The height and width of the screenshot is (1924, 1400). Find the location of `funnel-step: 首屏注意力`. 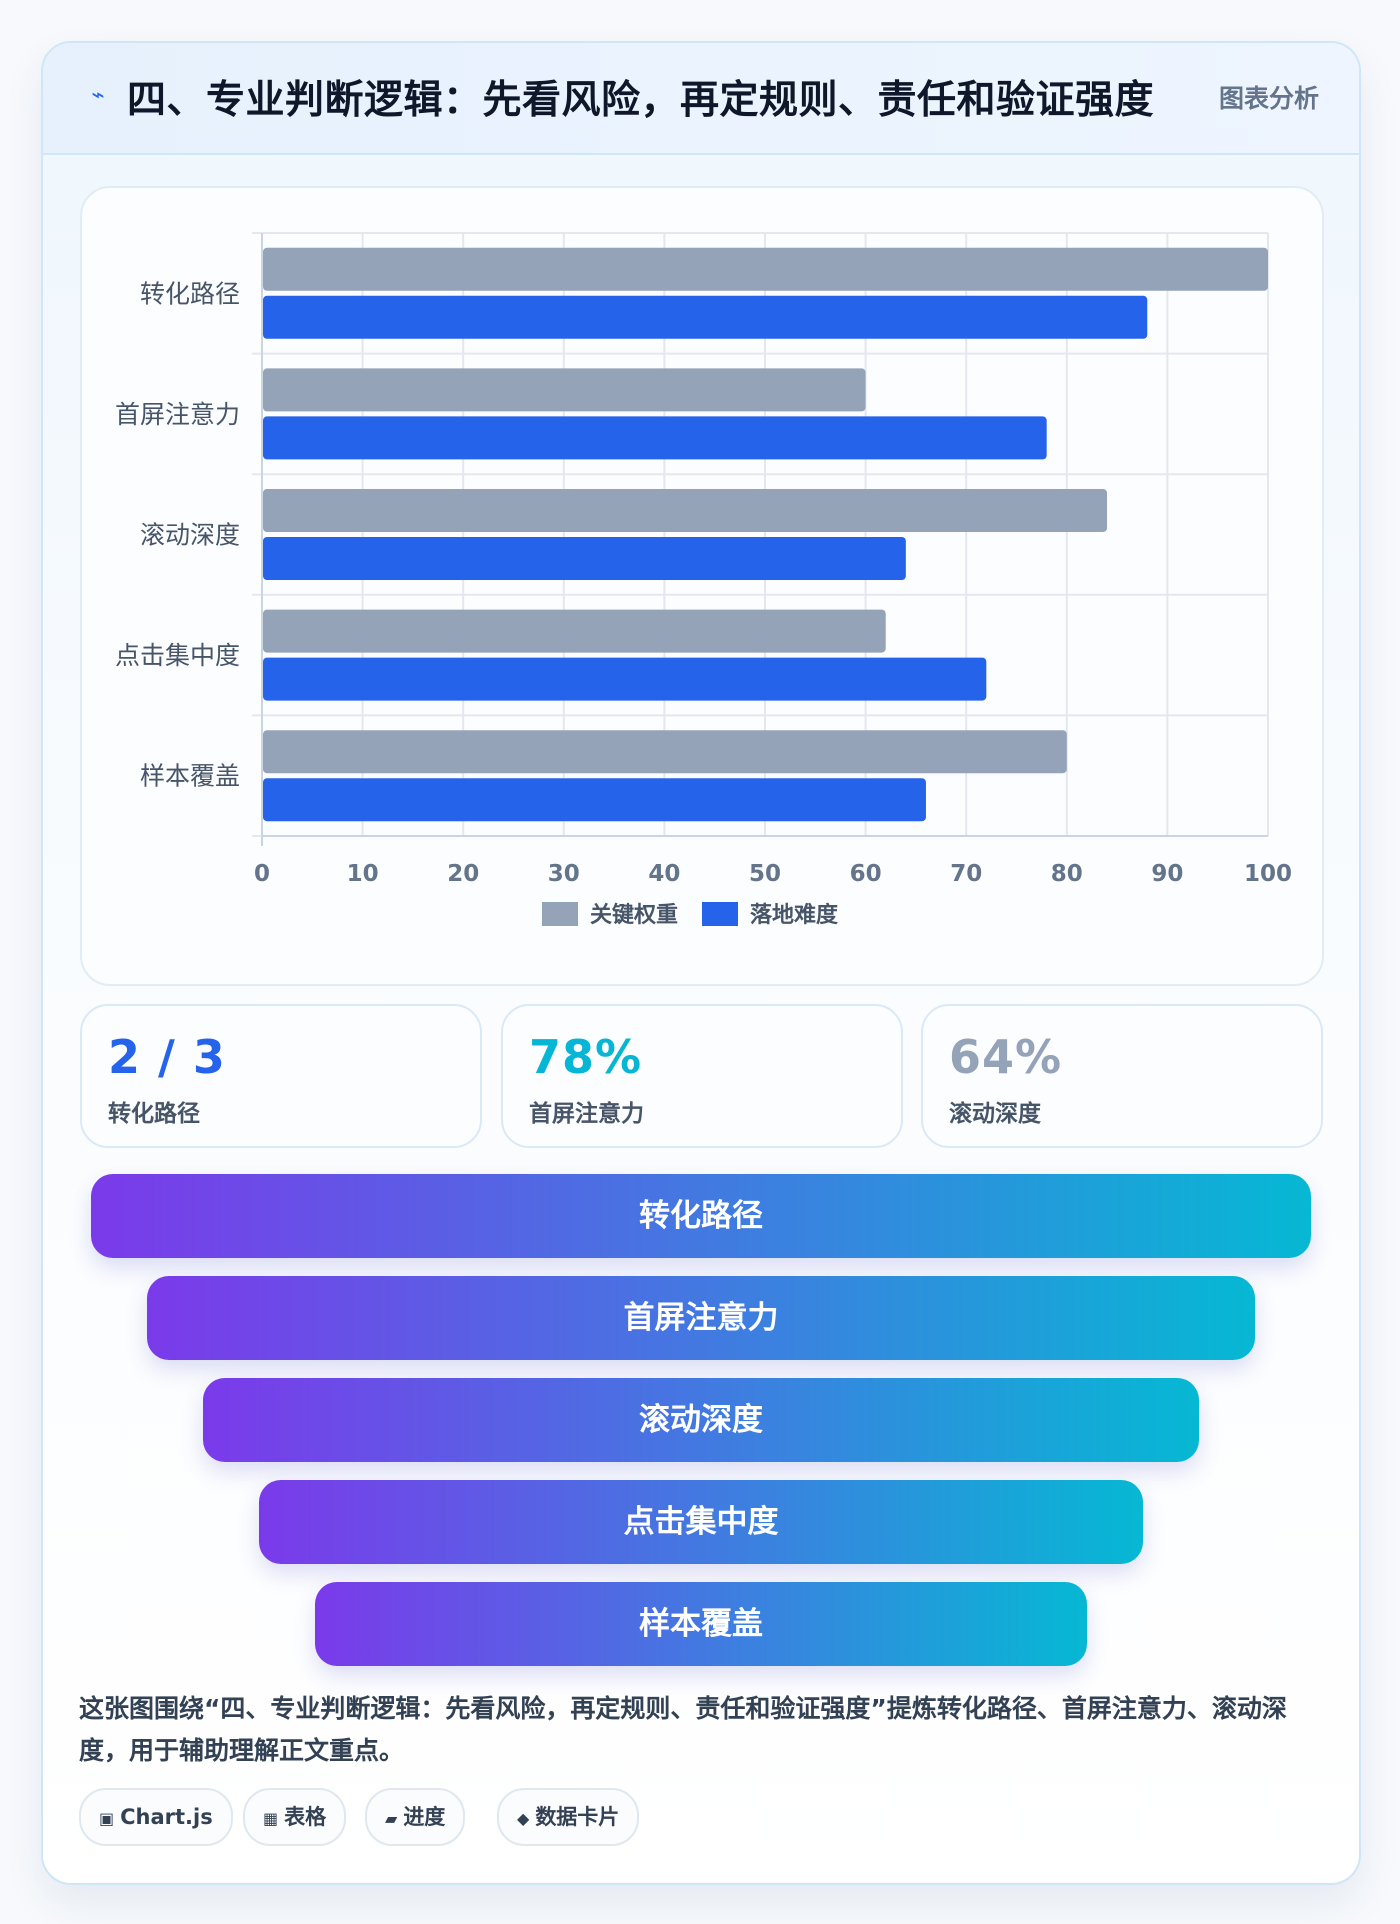

funnel-step: 首屏注意力 is located at coordinates (701, 1318).